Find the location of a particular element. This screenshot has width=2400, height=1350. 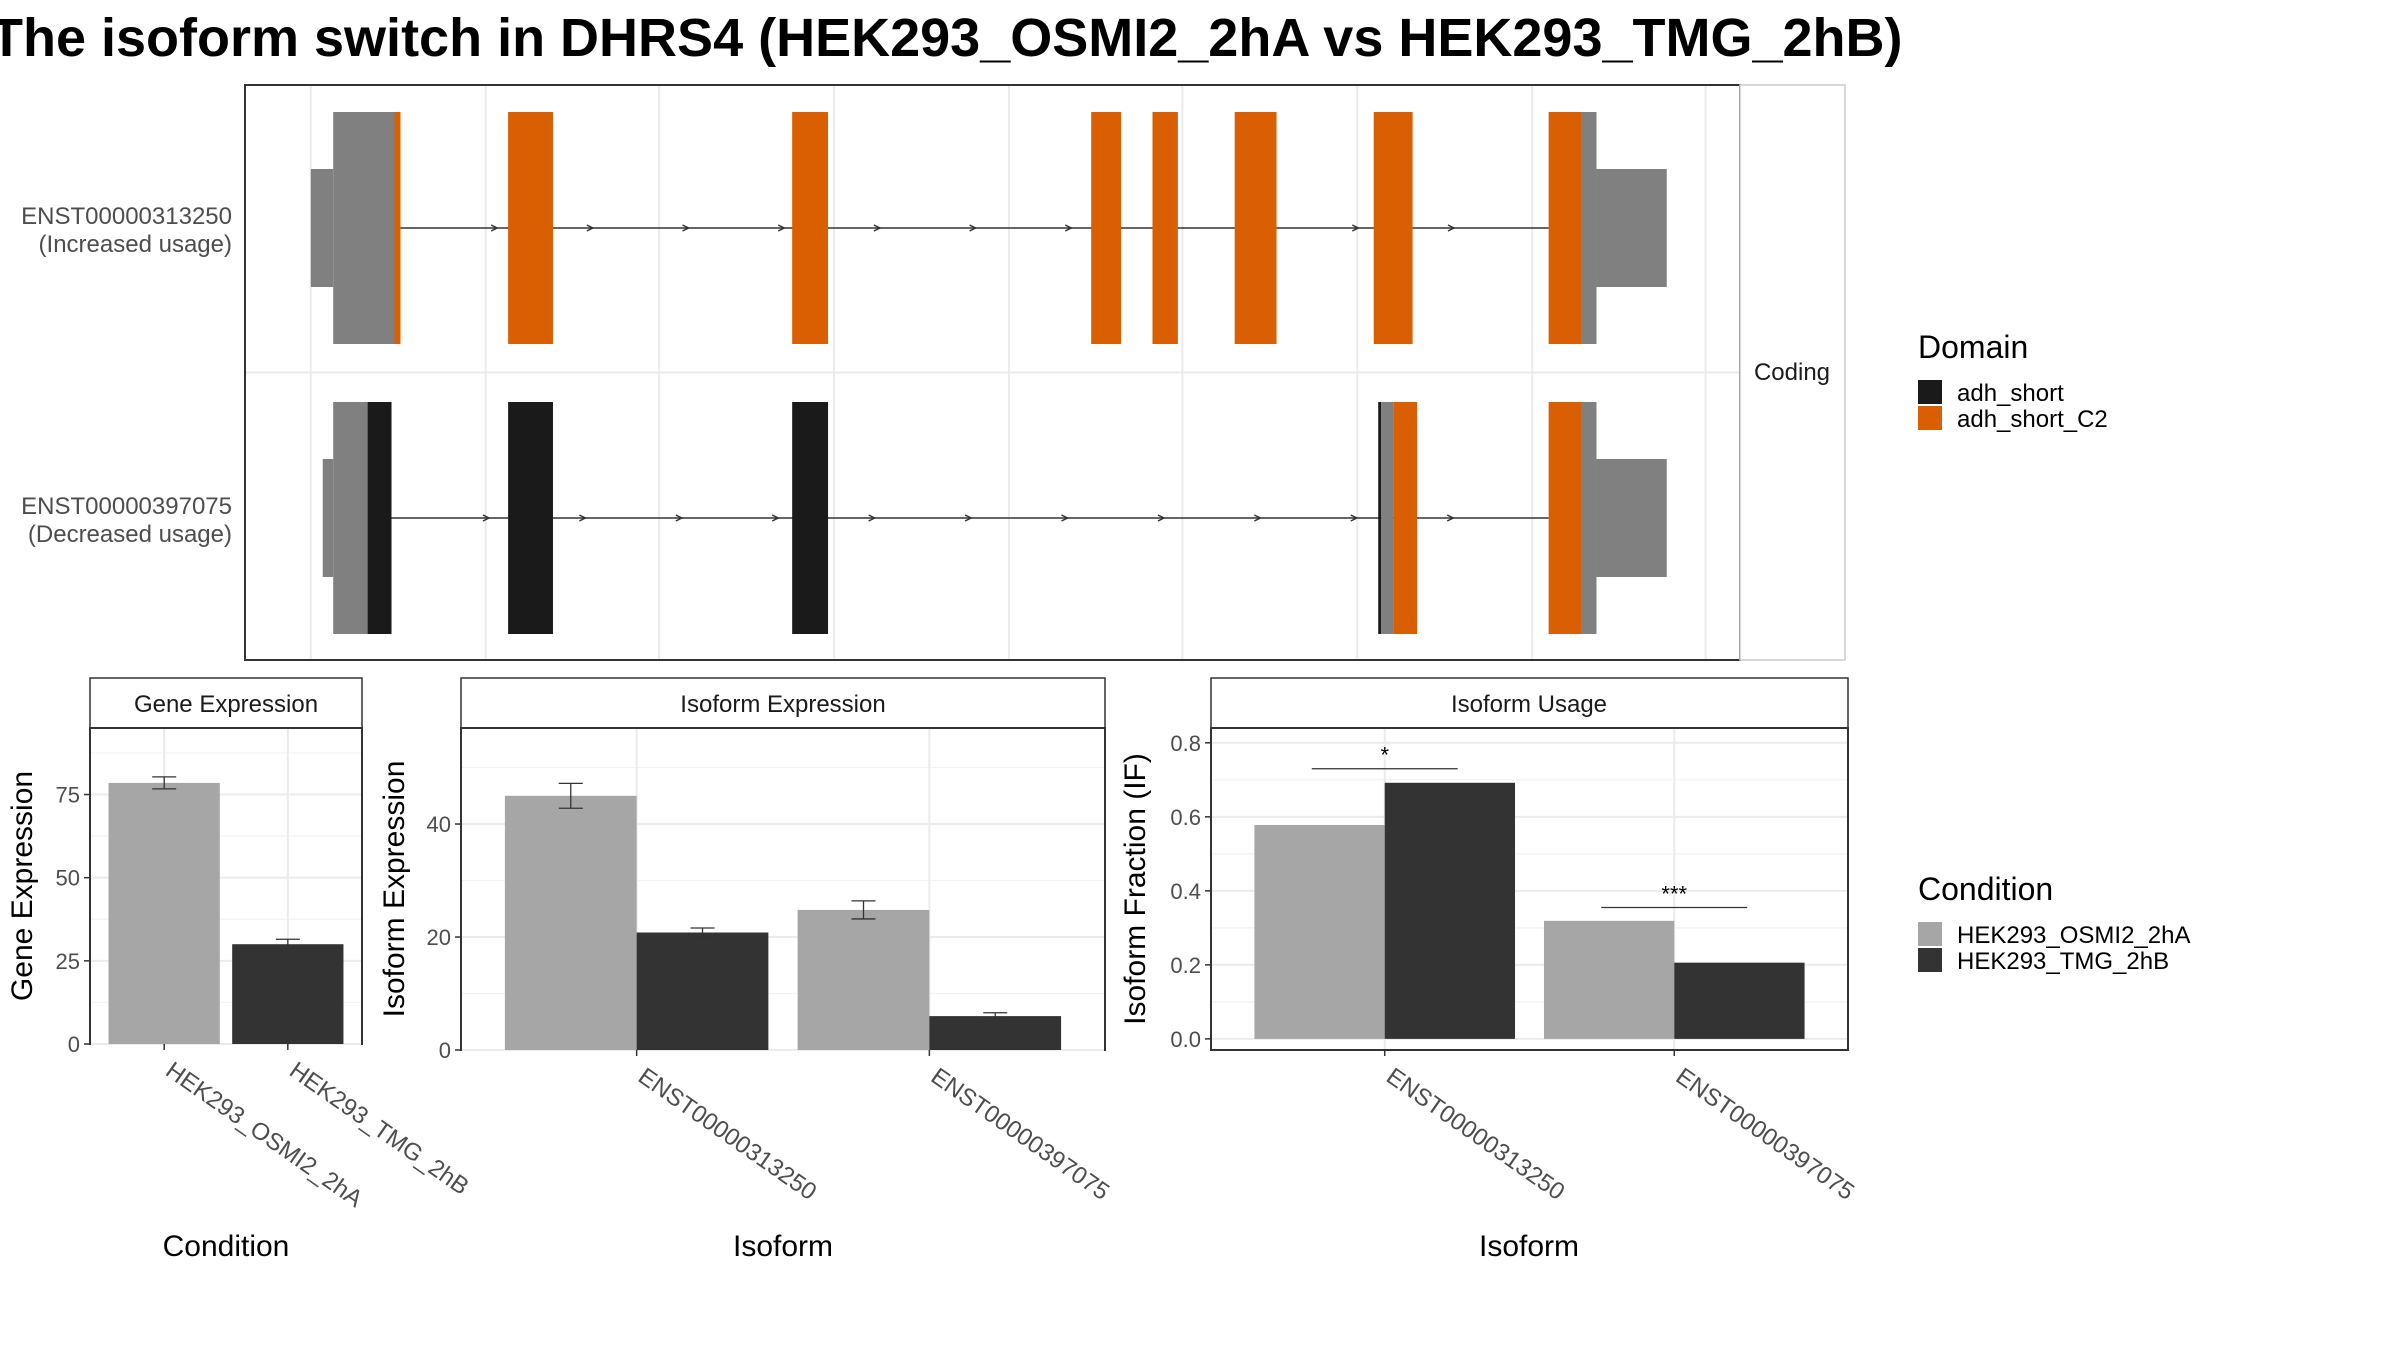

isoform-usage-y-tick-label: 0.0 is located at coordinates (1185, 1039).